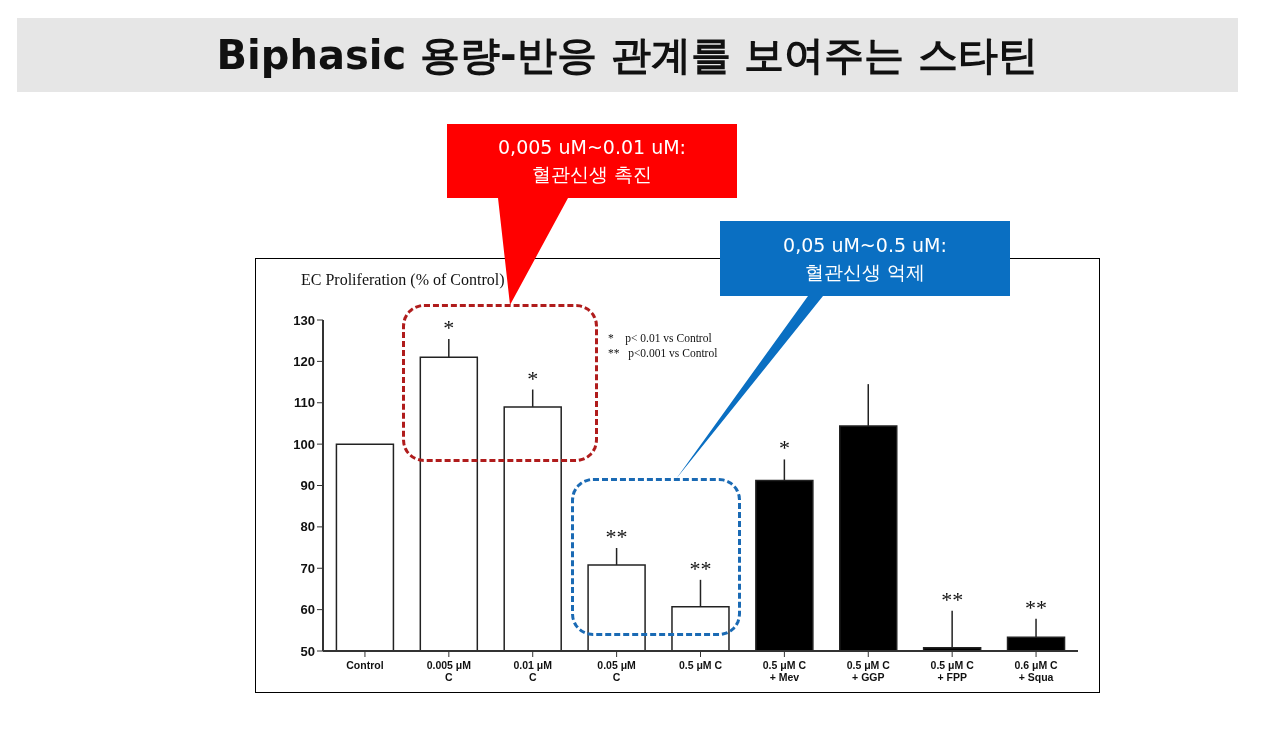  Describe the element at coordinates (533, 671) in the screenshot. I see `x-tick-label: 0.01 μM C` at that location.